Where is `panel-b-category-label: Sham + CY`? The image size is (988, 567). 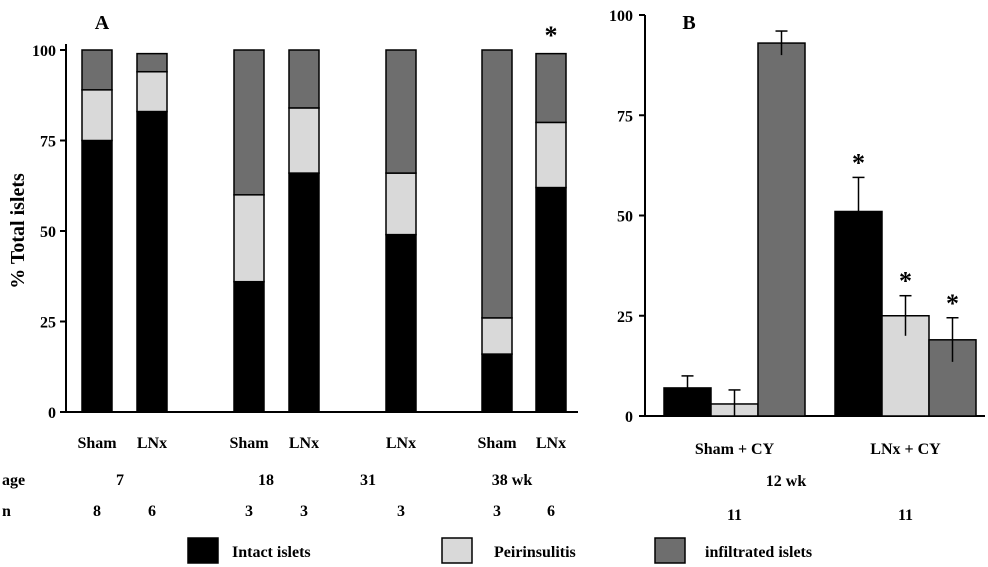 panel-b-category-label: Sham + CY is located at coordinates (735, 449).